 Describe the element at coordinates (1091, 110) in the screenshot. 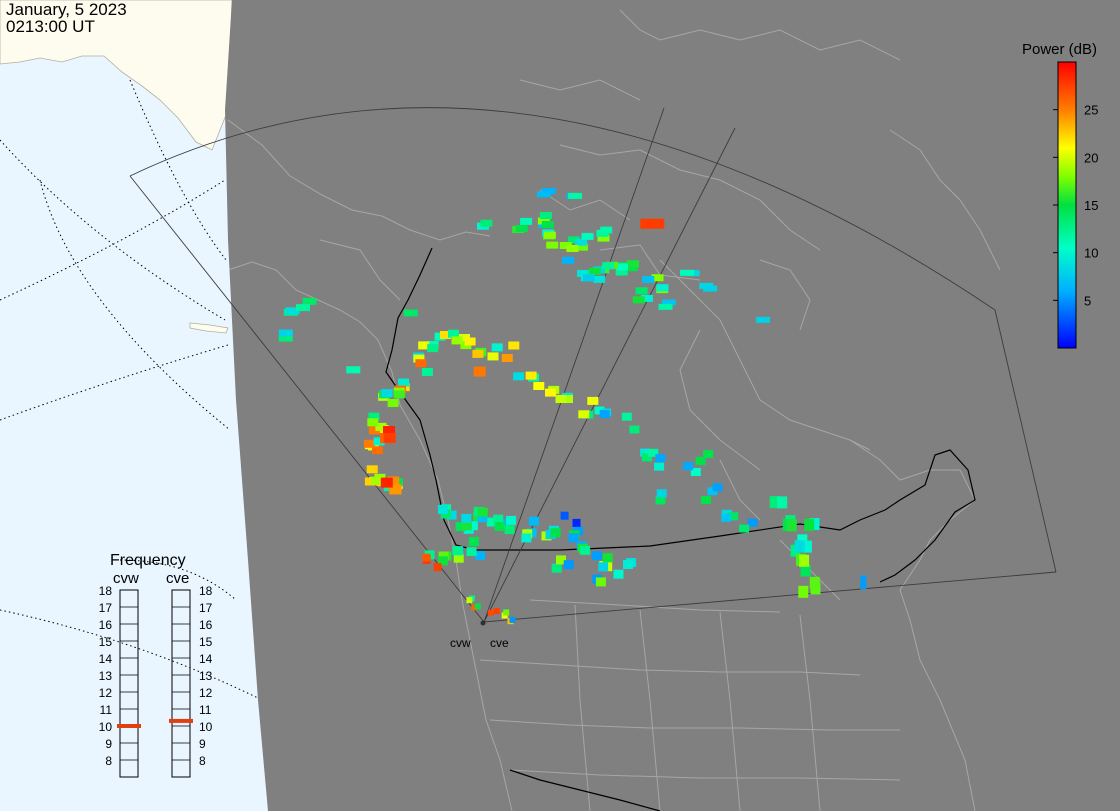

I see `power-tick-label: 25` at that location.